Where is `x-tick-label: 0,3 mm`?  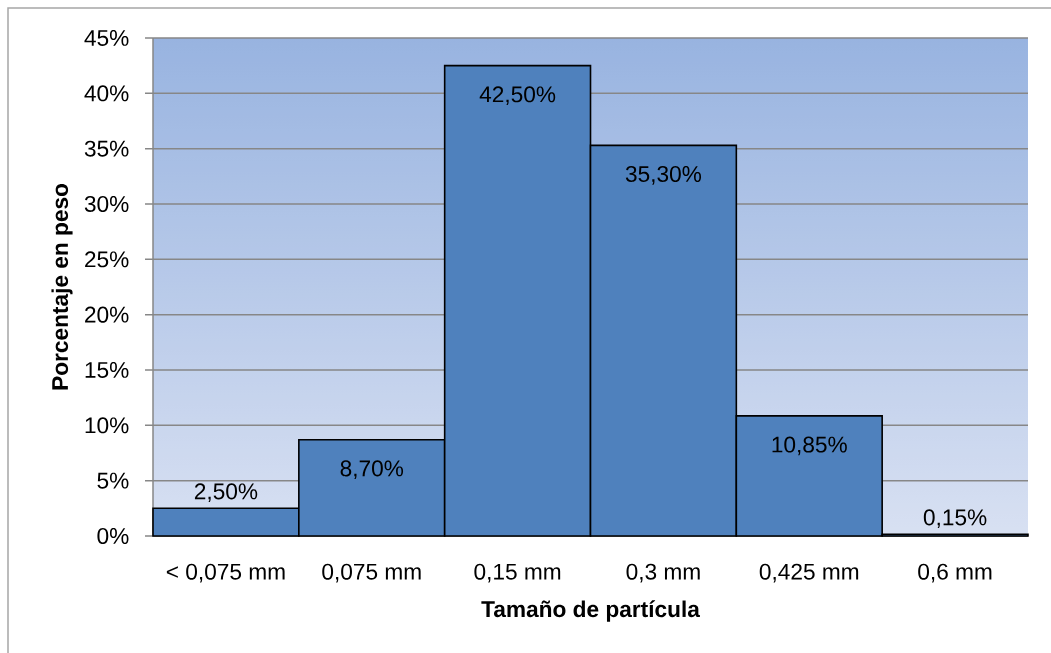 x-tick-label: 0,3 mm is located at coordinates (663, 573).